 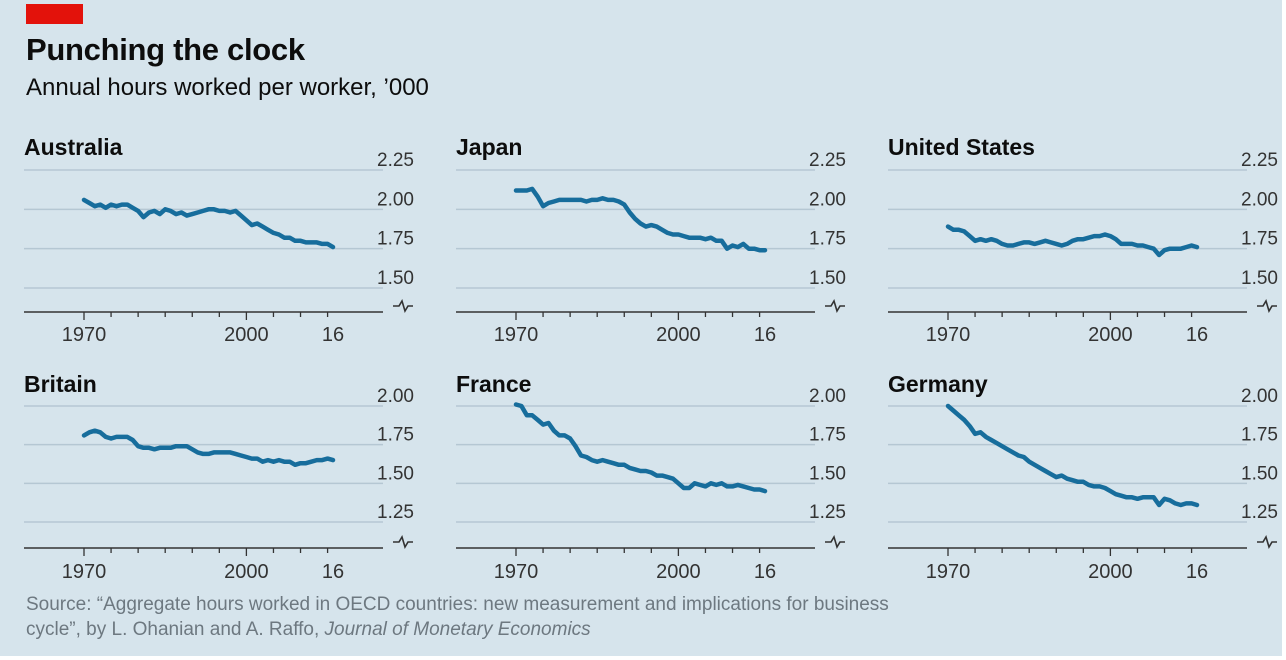 I want to click on panel-title-france: France, so click(x=493, y=384).